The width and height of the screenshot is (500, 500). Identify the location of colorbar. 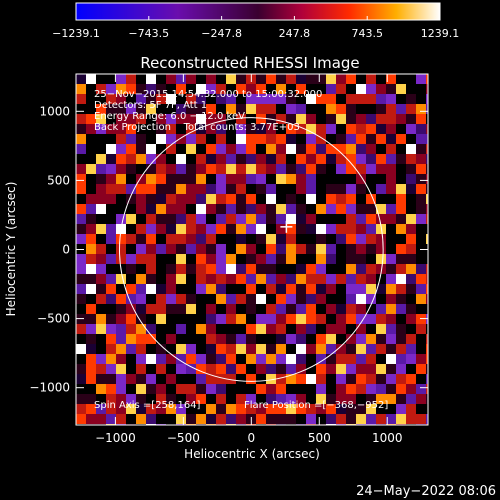
(258, 11).